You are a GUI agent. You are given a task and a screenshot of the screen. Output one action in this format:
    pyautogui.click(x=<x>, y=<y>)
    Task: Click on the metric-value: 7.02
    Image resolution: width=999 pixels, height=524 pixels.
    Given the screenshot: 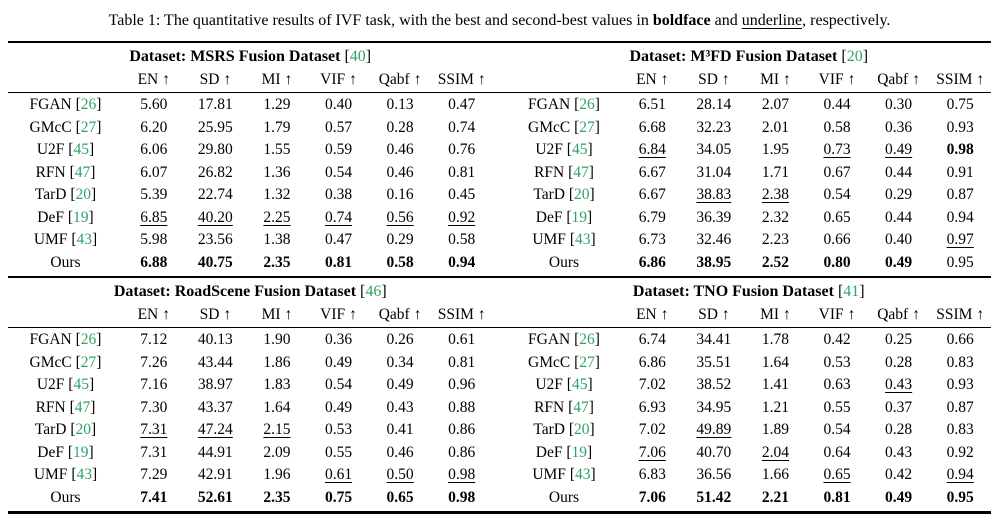 What is the action you would take?
    pyautogui.click(x=652, y=384)
    